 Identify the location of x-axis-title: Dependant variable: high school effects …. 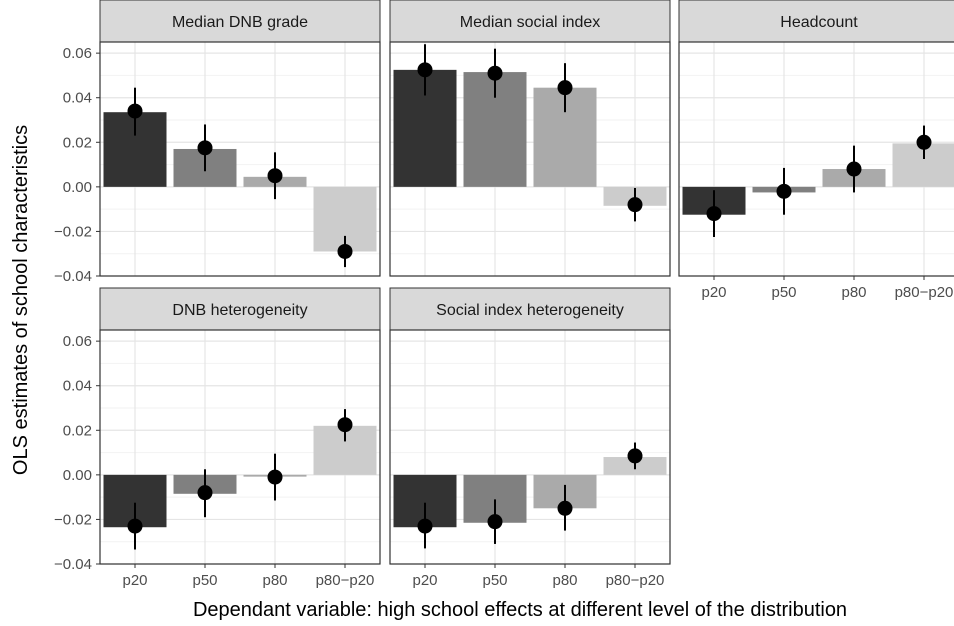
(520, 610).